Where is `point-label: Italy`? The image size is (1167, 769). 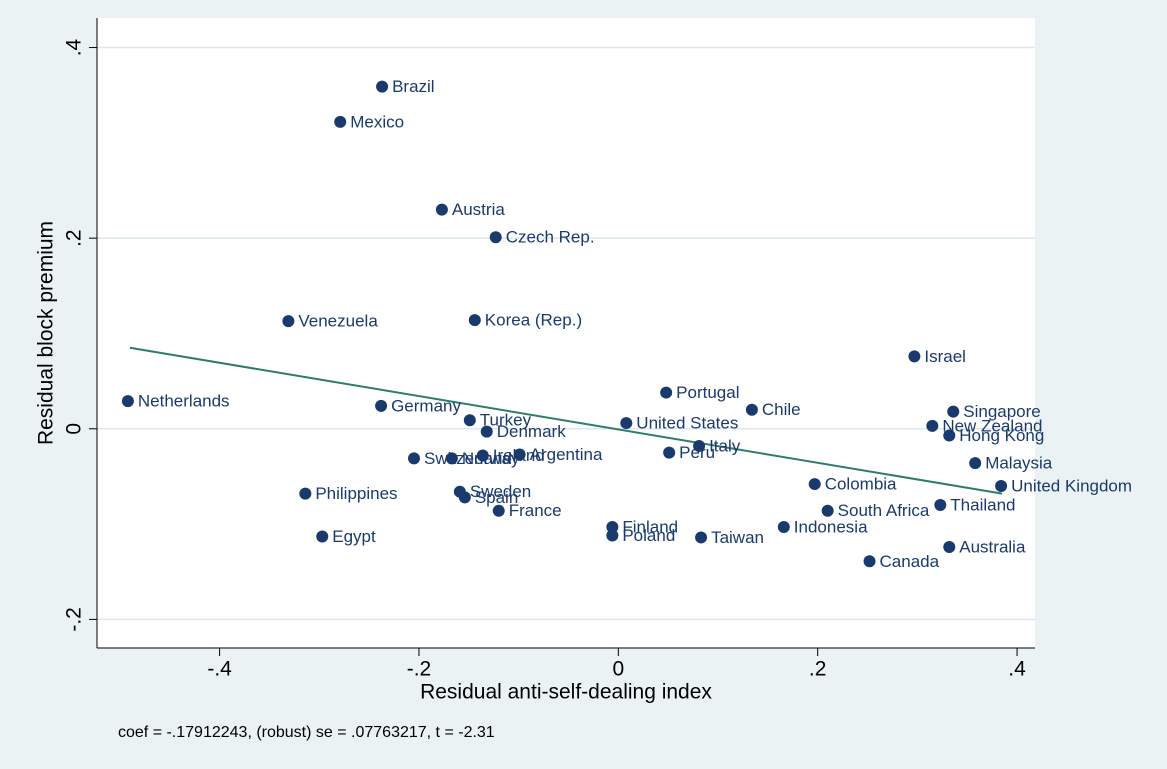 point-label: Italy is located at coordinates (725, 445).